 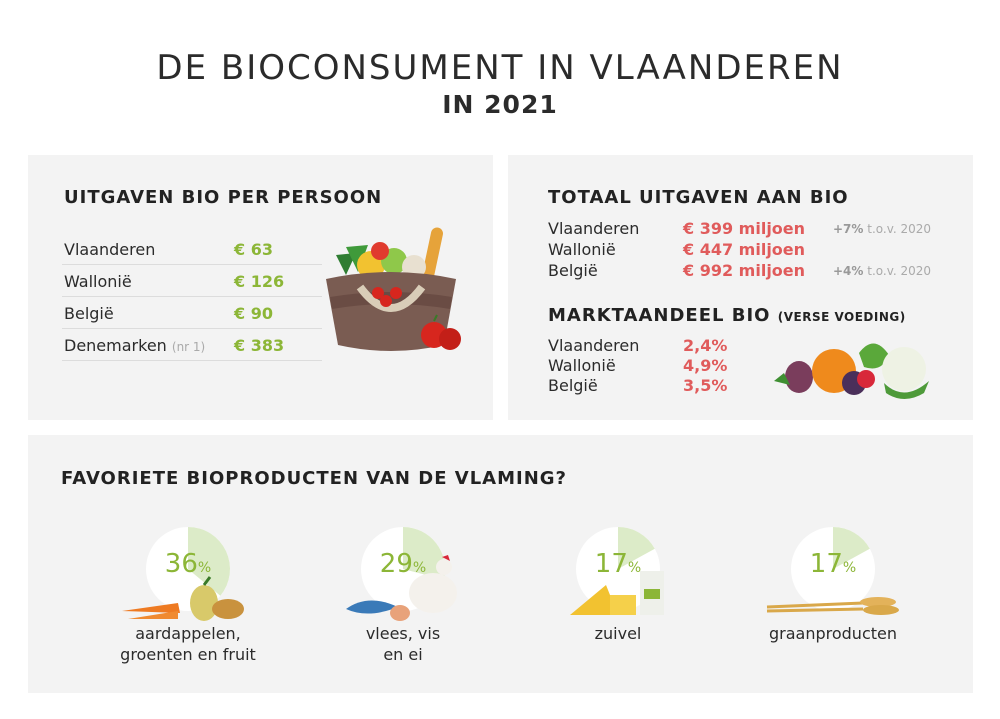 I want to click on market-share-title: MARKTAANDEEL BIO, so click(x=659, y=315).